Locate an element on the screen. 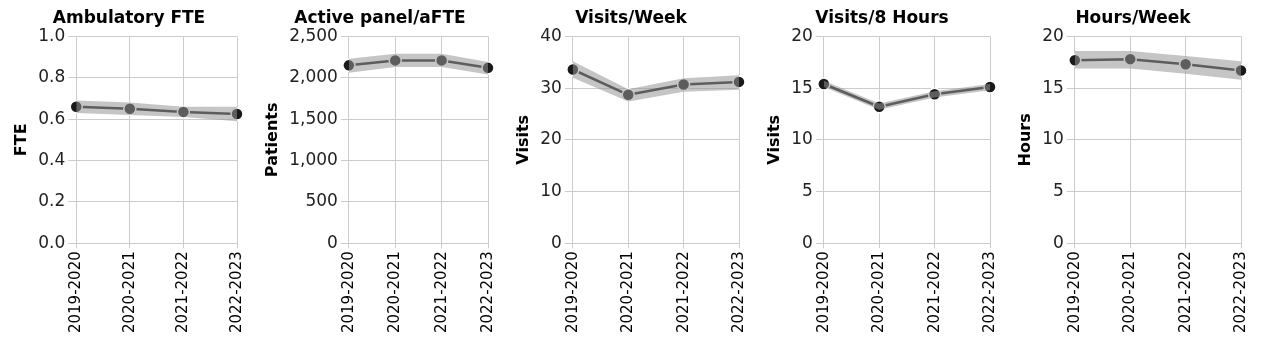  y-tick-label: 1.0 is located at coordinates (52, 34).